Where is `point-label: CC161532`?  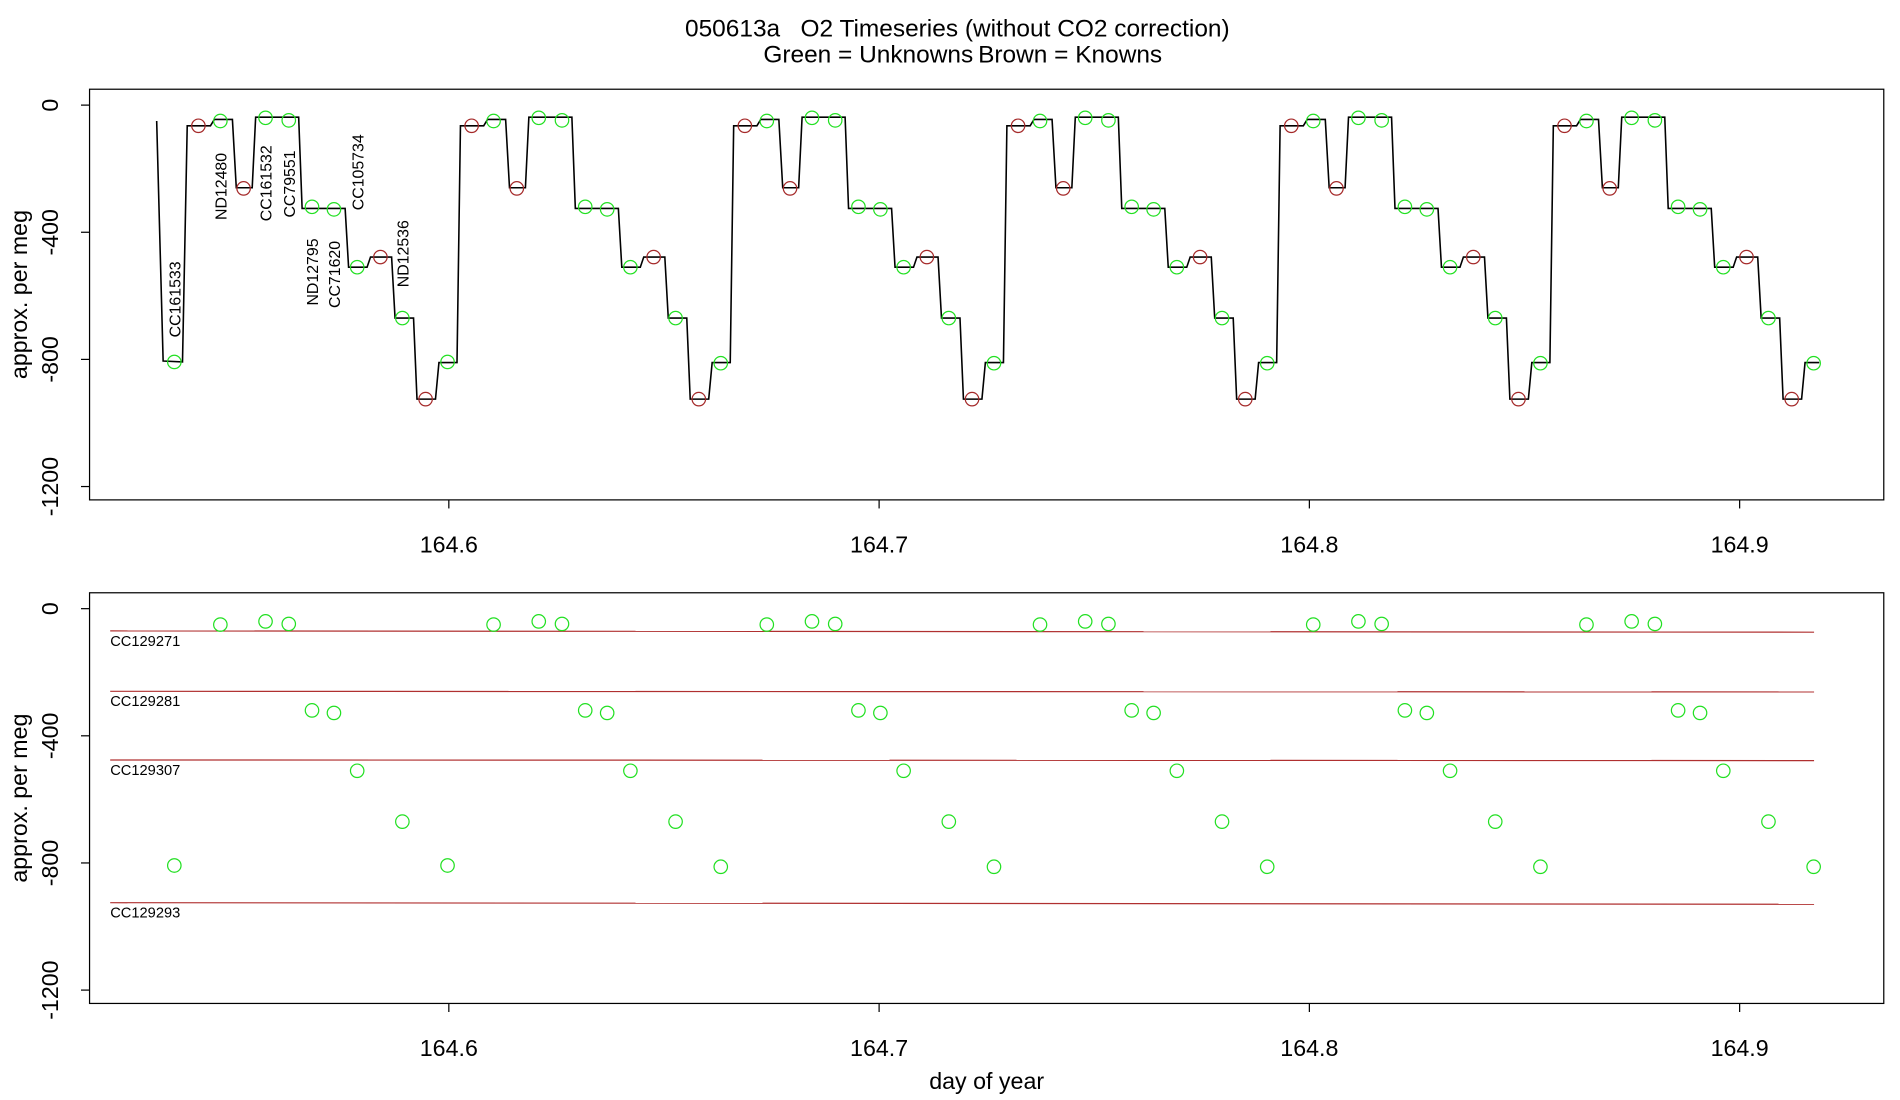
point-label: CC161532 is located at coordinates (267, 183).